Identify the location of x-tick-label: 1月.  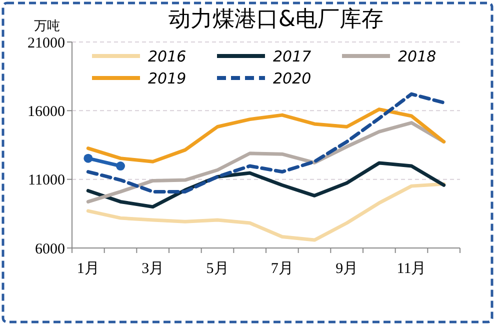
(88, 269).